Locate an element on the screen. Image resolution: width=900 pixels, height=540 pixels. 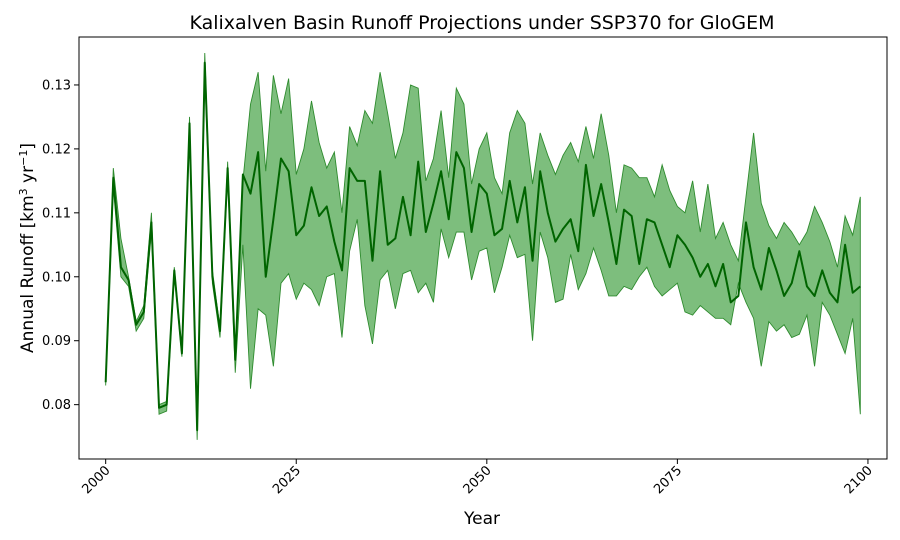
y-axis: 0.08 0.09 0.10 0.11 0.12 0.13 is located at coordinates (60, 245).